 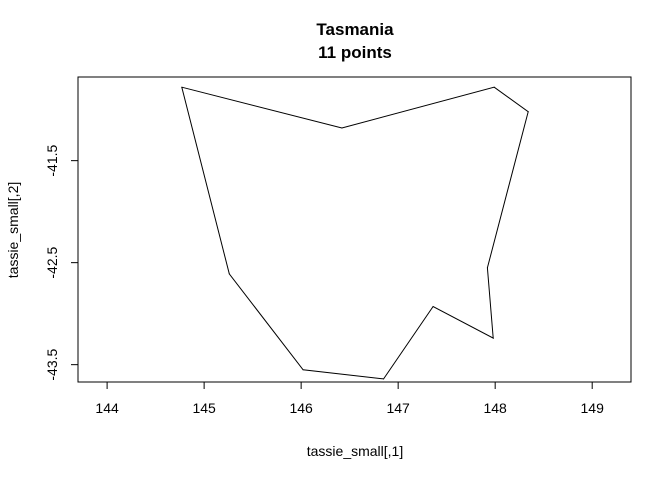 I want to click on chart-title: Tasmania, so click(x=355, y=29).